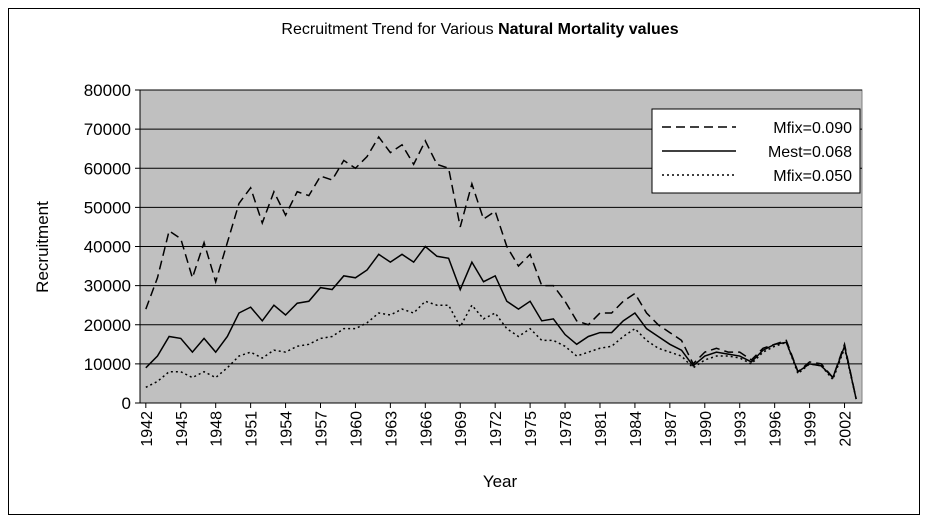 This screenshot has width=928, height=520. What do you see at coordinates (147, 429) in the screenshot?
I see `x-tick-label: 1942` at bounding box center [147, 429].